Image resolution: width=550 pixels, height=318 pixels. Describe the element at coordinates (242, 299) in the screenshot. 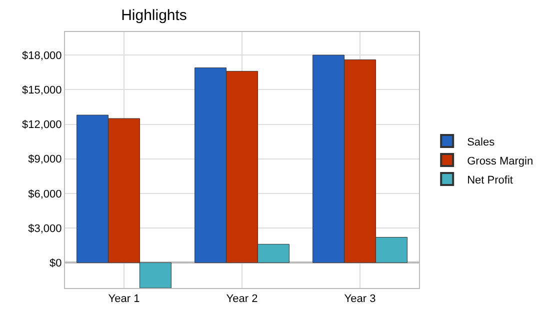

I see `x-tick-label: Year 2` at that location.